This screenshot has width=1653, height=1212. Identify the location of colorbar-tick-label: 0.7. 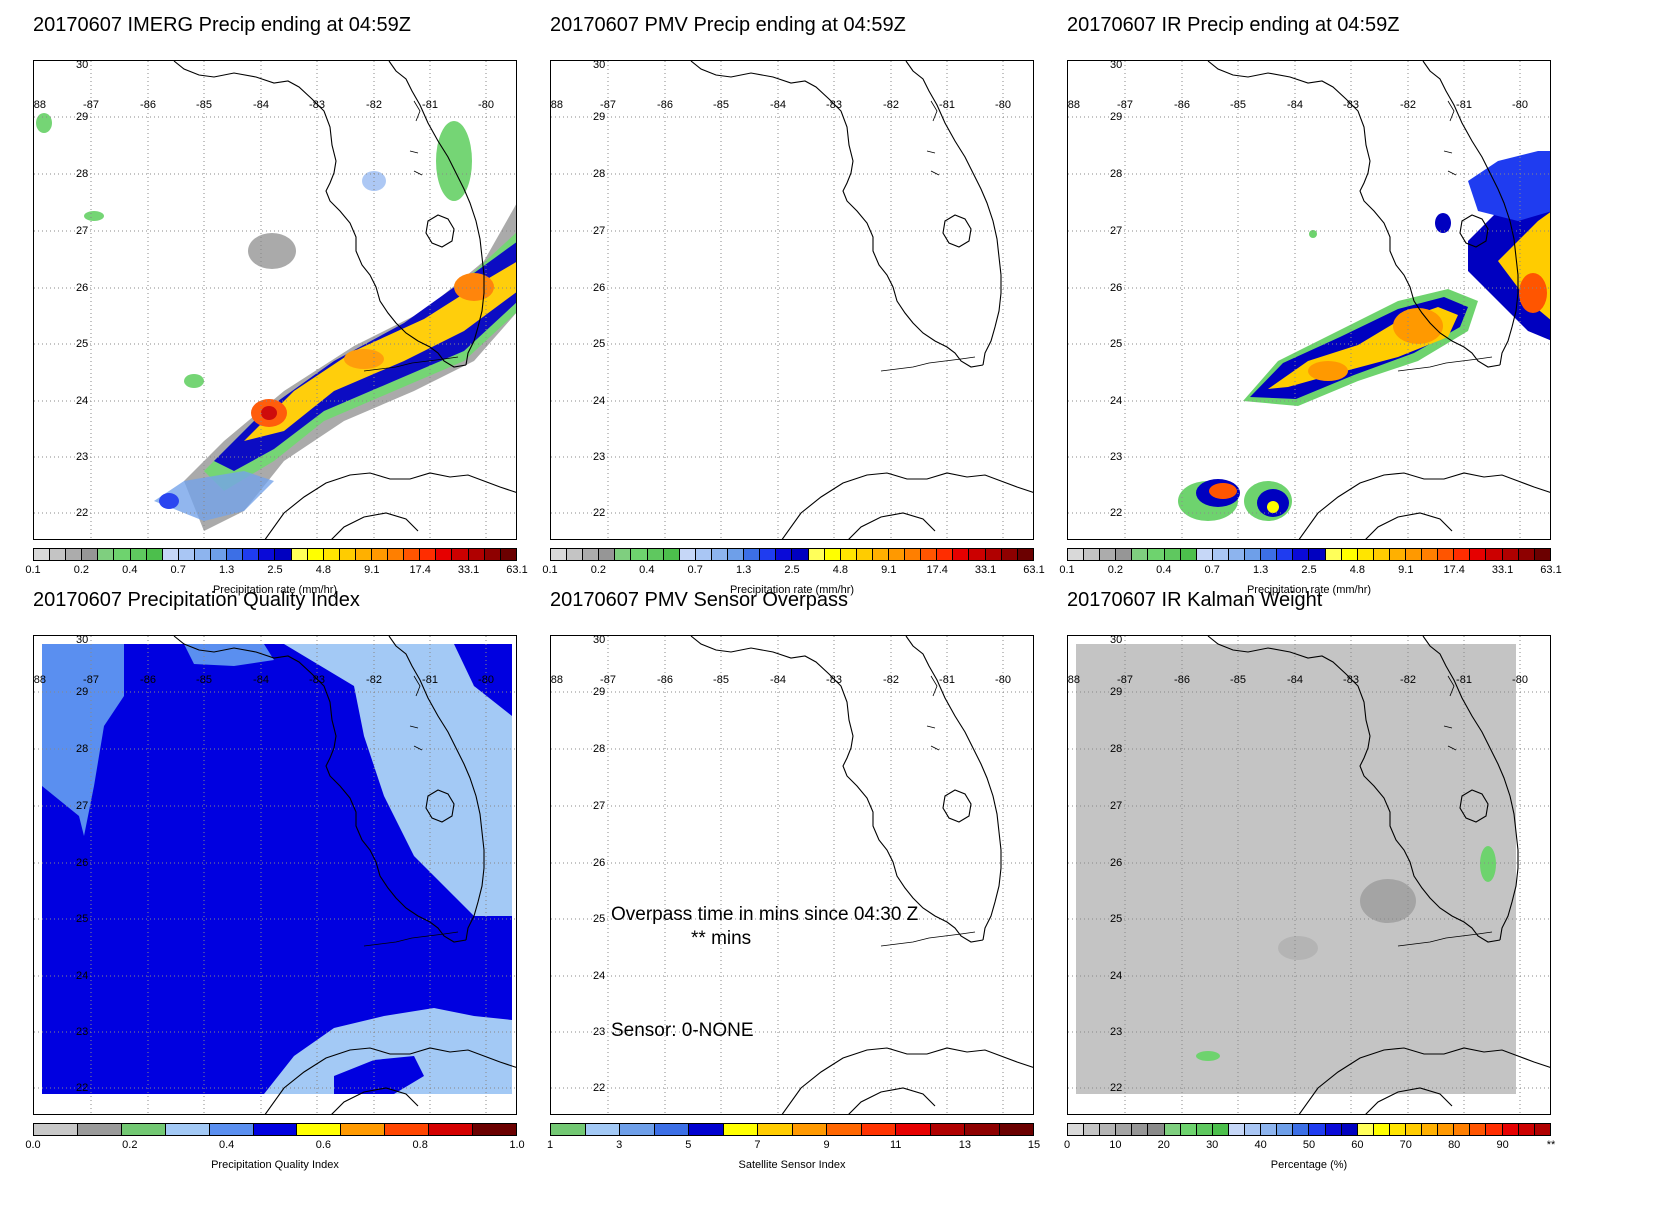
(1212, 570).